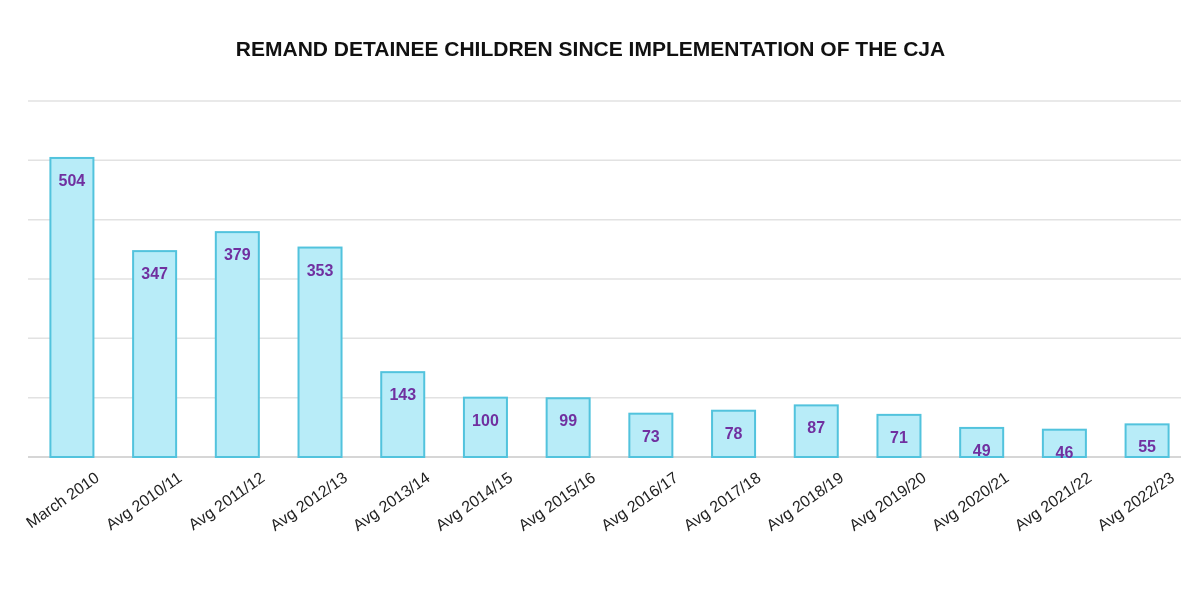 This screenshot has height=590, width=1203. I want to click on data-label: 55, so click(1147, 447).